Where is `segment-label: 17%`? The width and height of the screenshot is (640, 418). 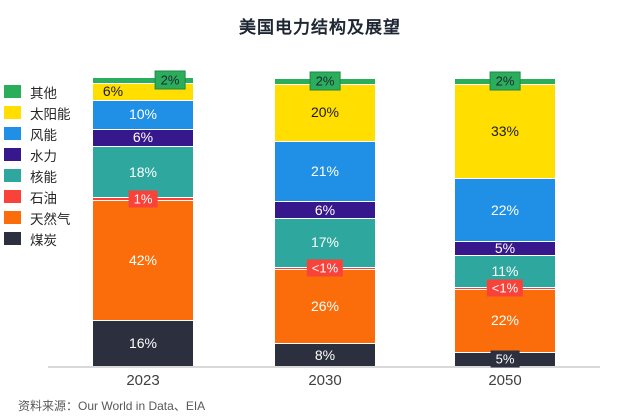 segment-label: 17% is located at coordinates (325, 242).